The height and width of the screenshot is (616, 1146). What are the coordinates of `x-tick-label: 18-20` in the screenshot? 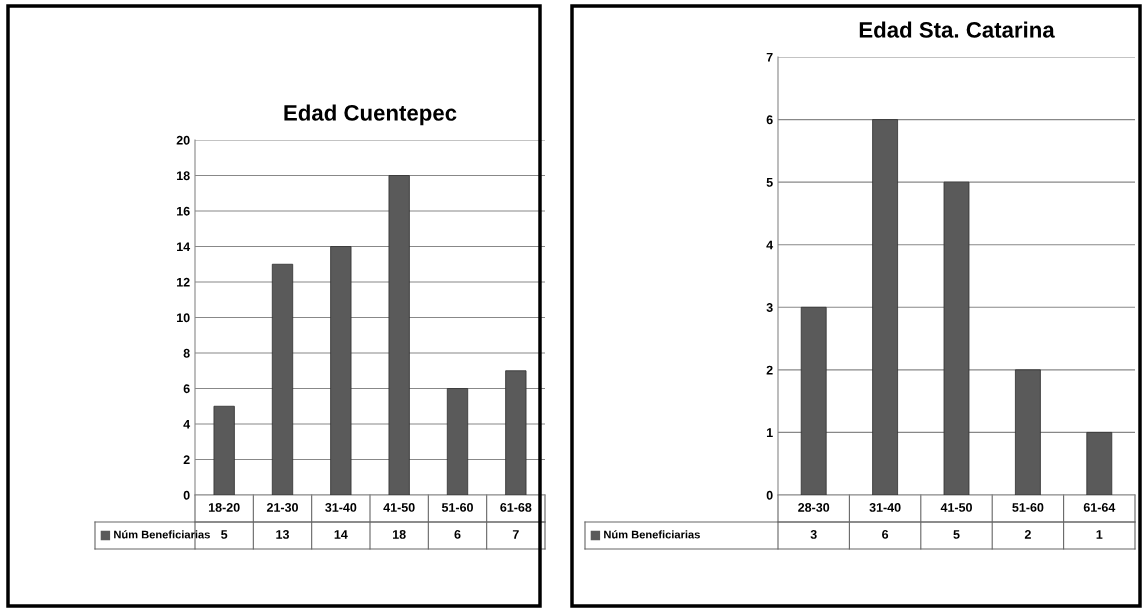 It's located at (224, 507).